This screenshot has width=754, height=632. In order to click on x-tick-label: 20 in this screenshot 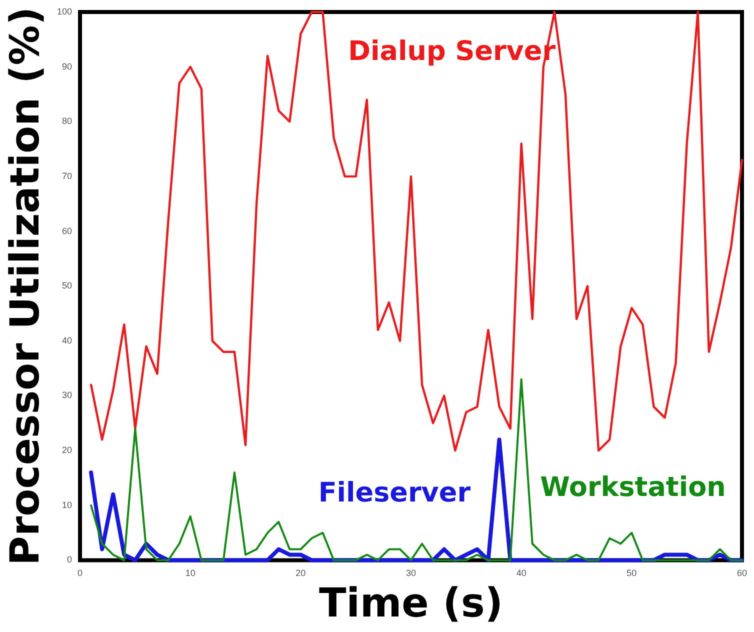, I will do `click(301, 573)`.